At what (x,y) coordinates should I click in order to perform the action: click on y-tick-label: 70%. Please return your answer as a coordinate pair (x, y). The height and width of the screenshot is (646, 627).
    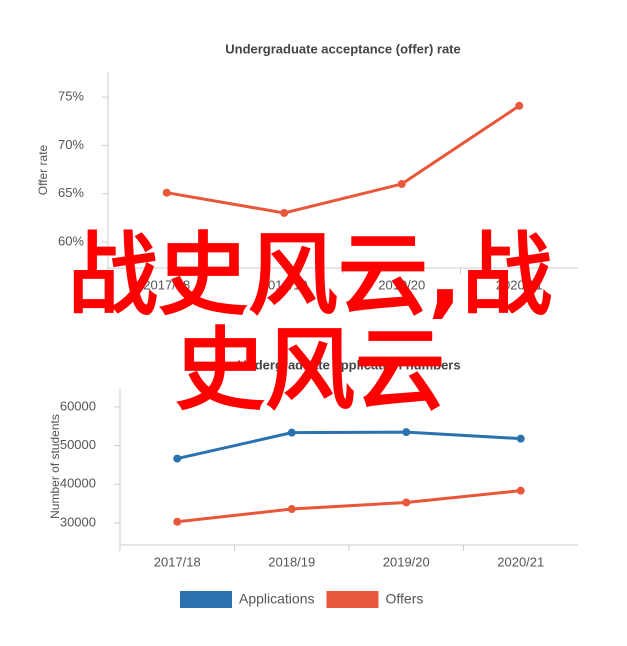
    Looking at the image, I should click on (71, 144).